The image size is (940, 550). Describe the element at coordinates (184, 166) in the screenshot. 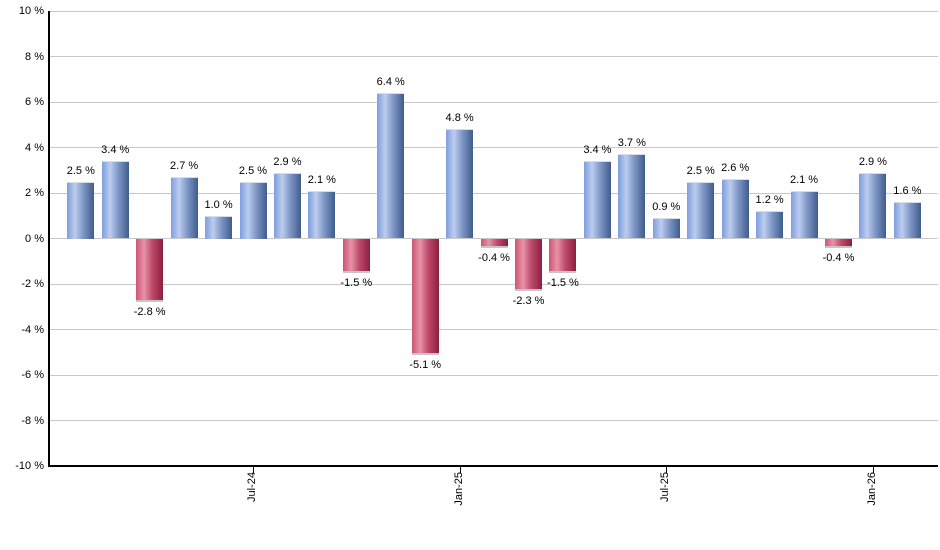

I see `bar-value-label: 2.7 %` at that location.